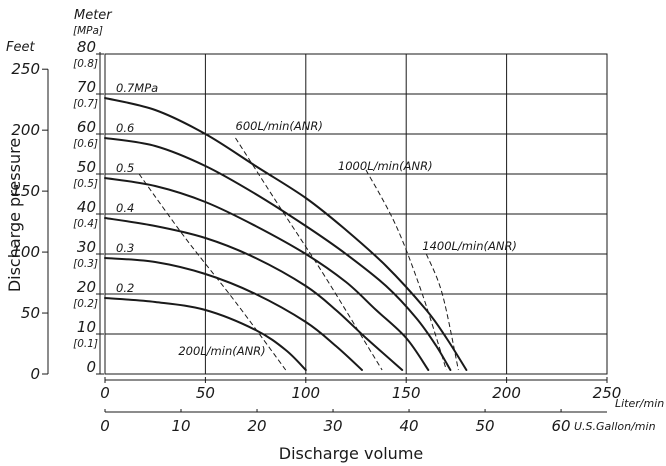 The width and height of the screenshot is (666, 466). Describe the element at coordinates (351, 453) in the screenshot. I see `x-axis-title: Discharge volume` at that location.